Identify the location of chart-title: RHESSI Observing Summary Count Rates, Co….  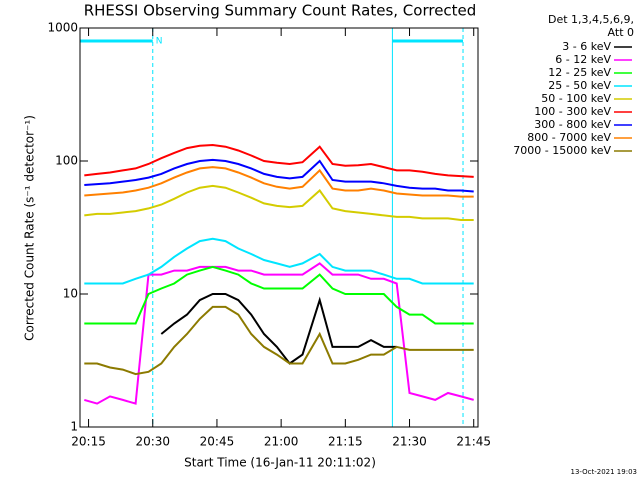
(280, 11).